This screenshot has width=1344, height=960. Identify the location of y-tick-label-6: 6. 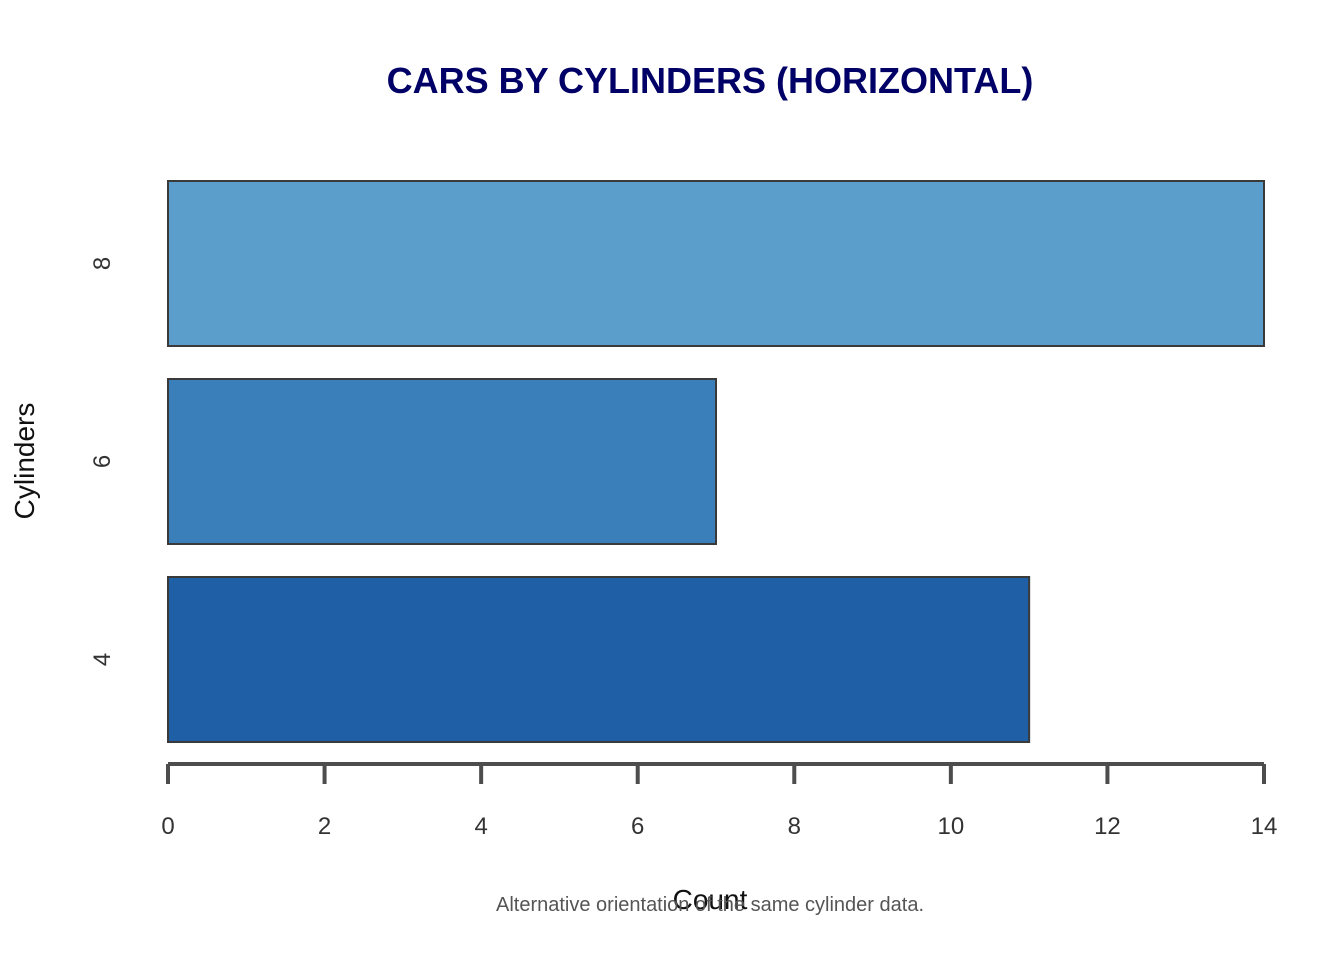
(102, 461).